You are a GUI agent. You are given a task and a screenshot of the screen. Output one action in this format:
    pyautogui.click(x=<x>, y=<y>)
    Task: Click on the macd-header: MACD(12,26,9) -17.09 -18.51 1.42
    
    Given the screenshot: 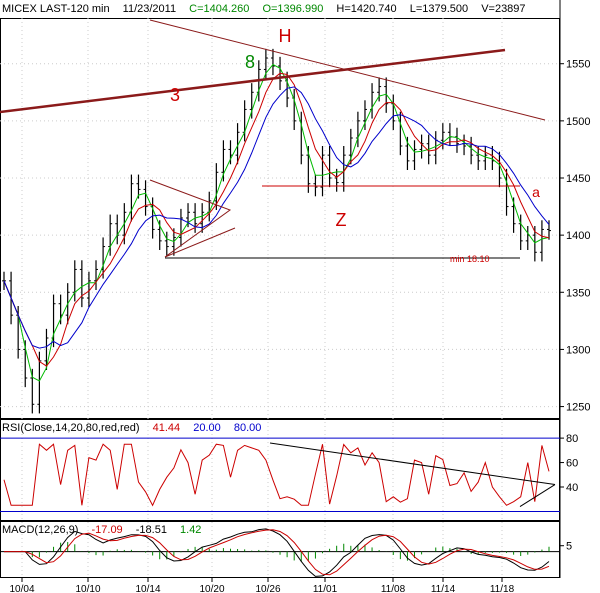 What is the action you would take?
    pyautogui.click(x=106, y=530)
    